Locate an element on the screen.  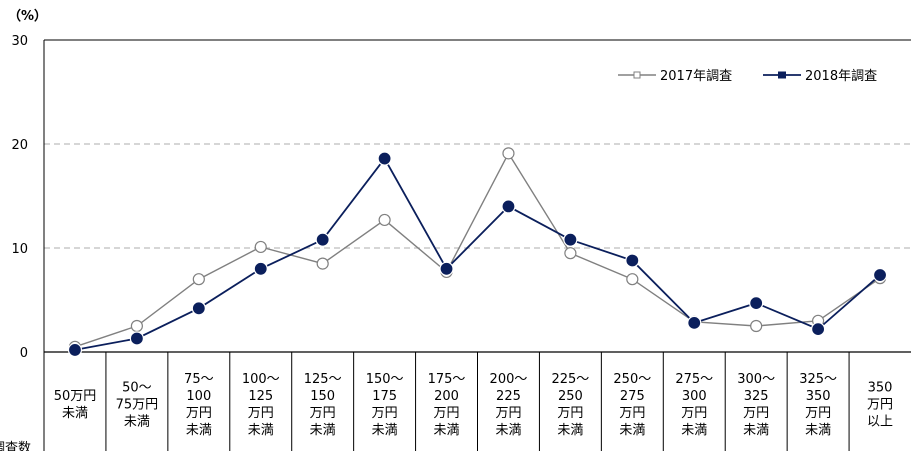
legend: 2017年調査 2018年調査 is located at coordinates (747, 76).